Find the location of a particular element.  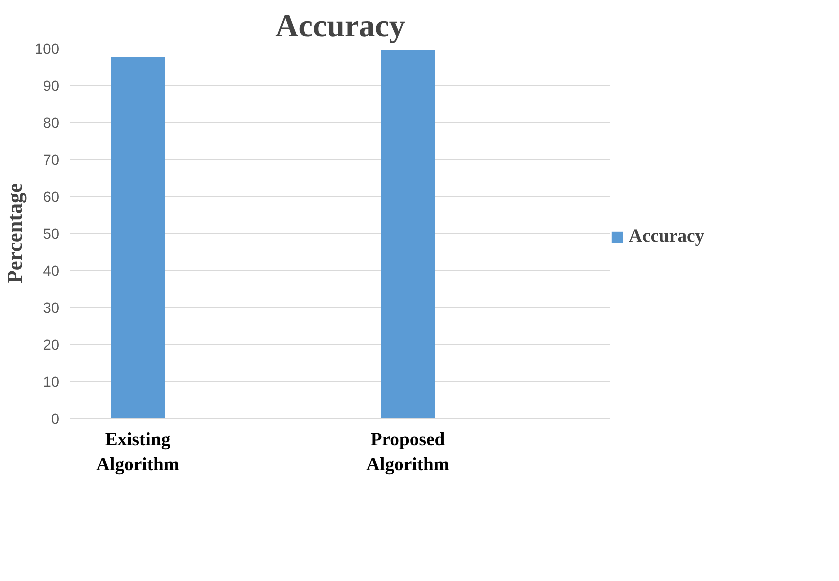

y-tick-label: 40 is located at coordinates (51, 272).